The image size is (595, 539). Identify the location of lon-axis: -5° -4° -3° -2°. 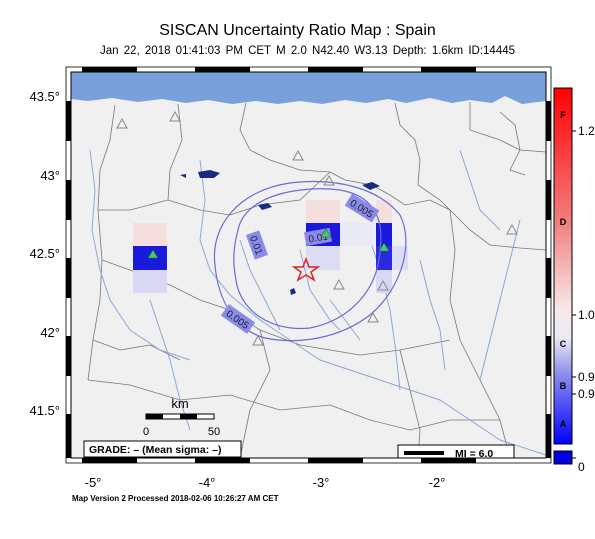
(265, 482).